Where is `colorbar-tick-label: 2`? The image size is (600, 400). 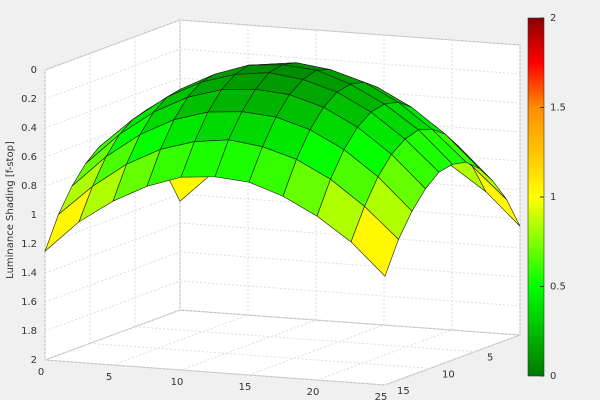
colorbar-tick-label: 2 is located at coordinates (553, 18).